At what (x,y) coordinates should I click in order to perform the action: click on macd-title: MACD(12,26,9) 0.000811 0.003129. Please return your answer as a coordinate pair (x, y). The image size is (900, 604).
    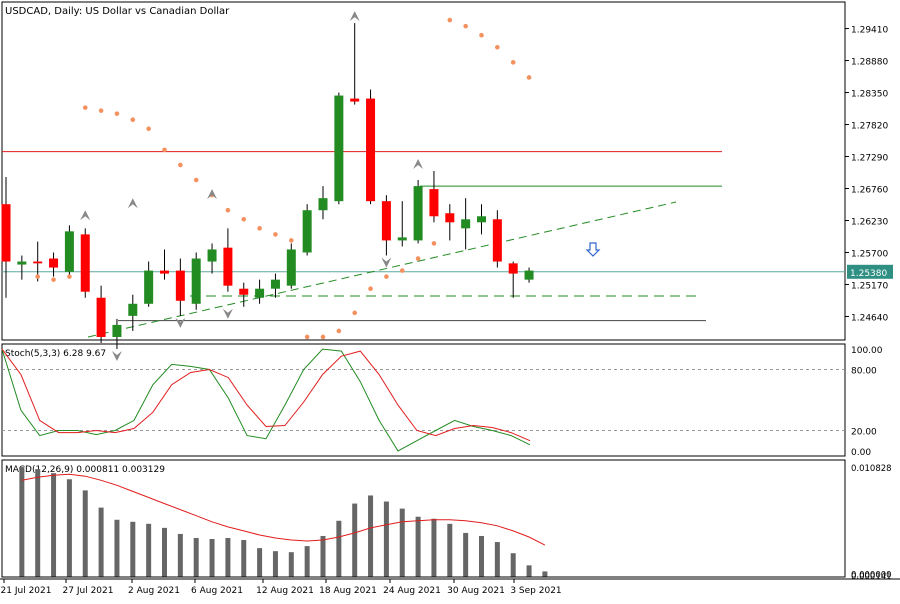
    Looking at the image, I should click on (85, 470).